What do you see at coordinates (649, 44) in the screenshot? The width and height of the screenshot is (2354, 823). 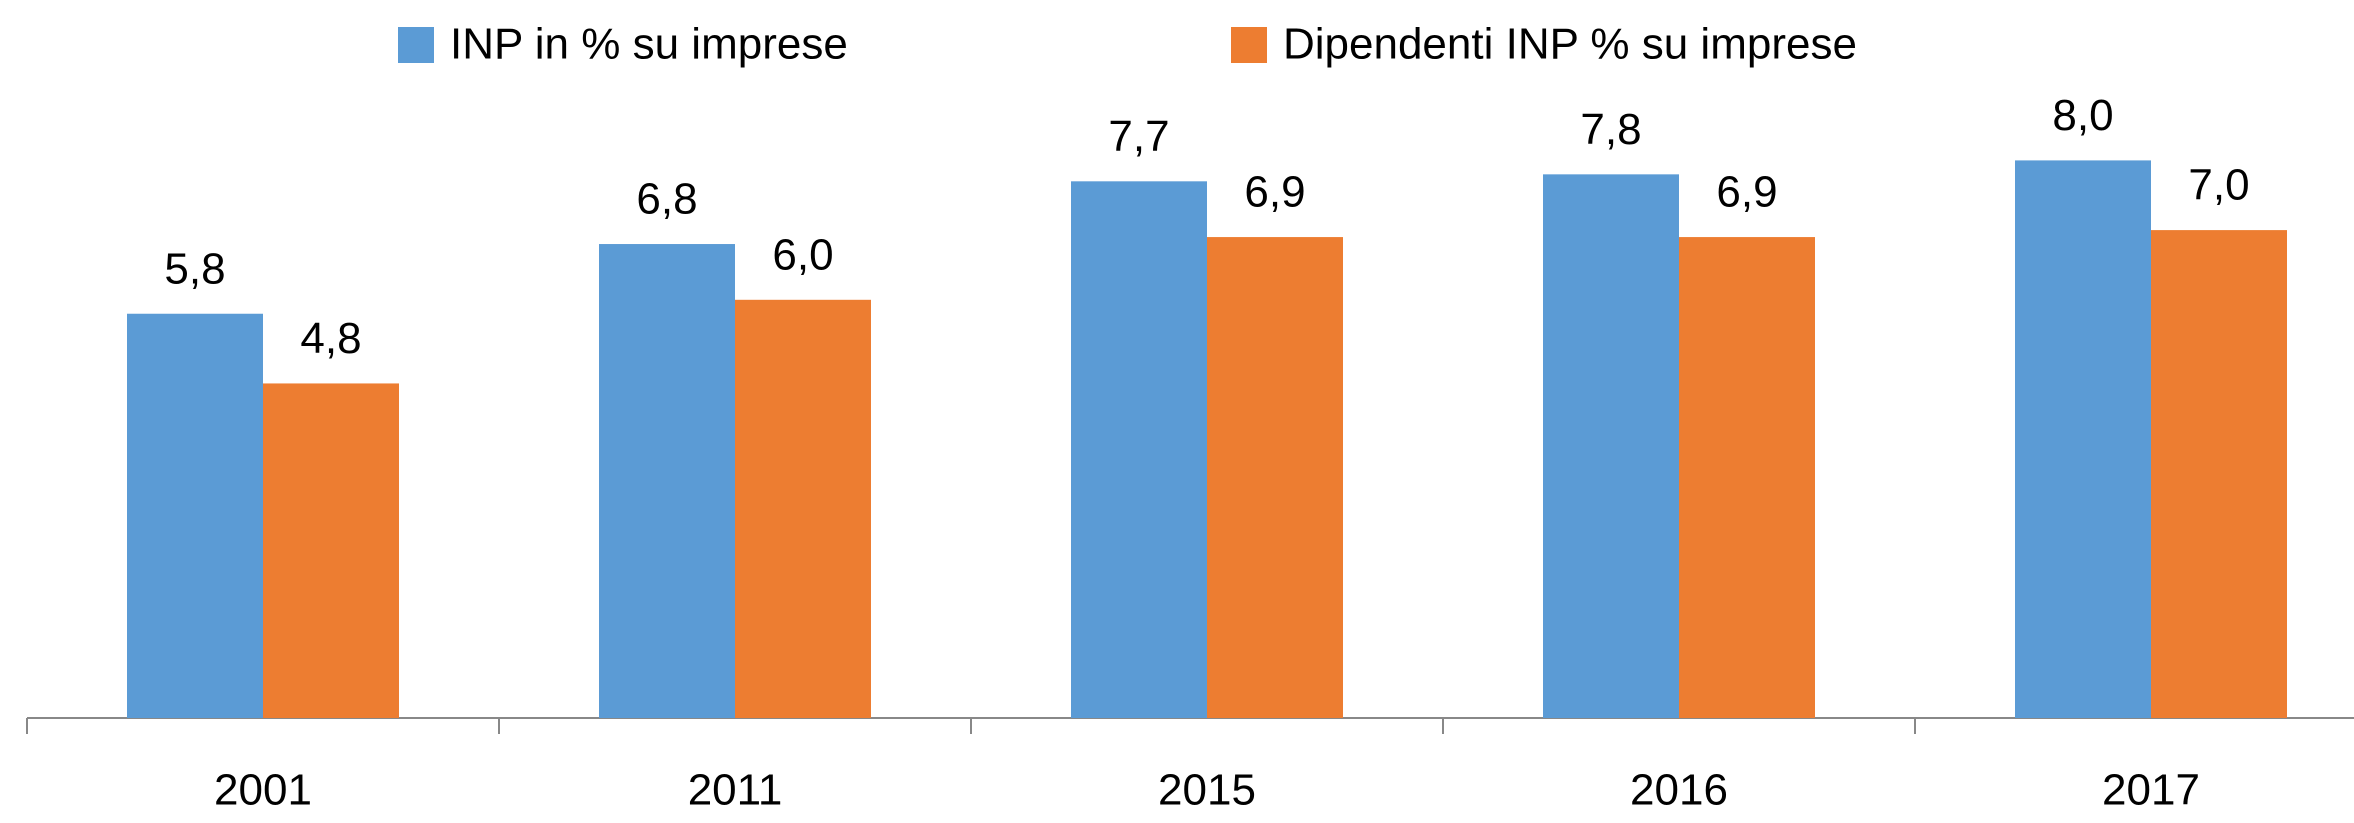 I see `legend-label: INP in % su imprese` at bounding box center [649, 44].